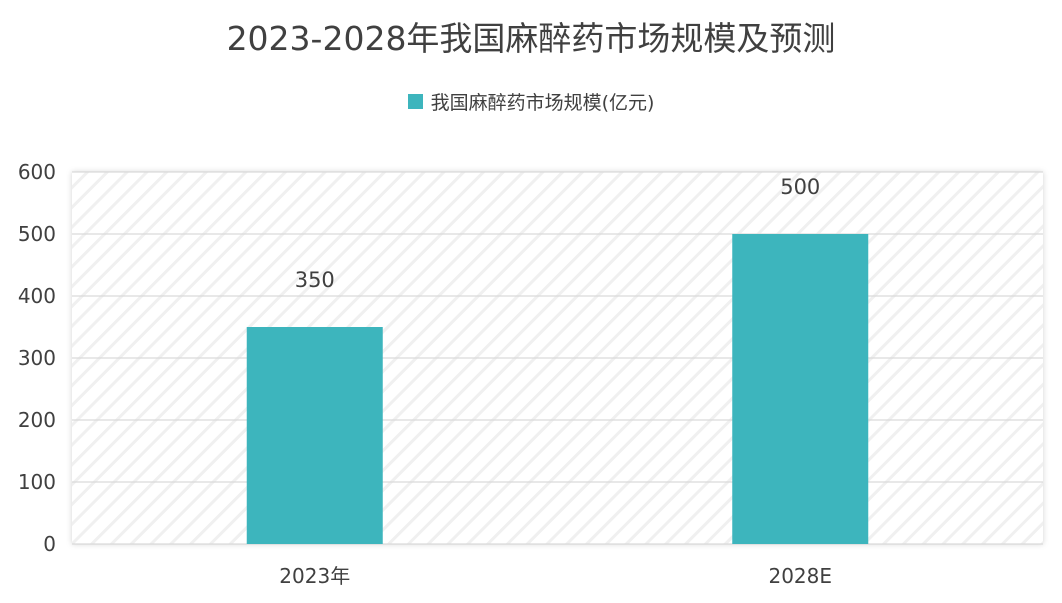  Describe the element at coordinates (37, 358) in the screenshot. I see `y-tick-label: 300` at that location.